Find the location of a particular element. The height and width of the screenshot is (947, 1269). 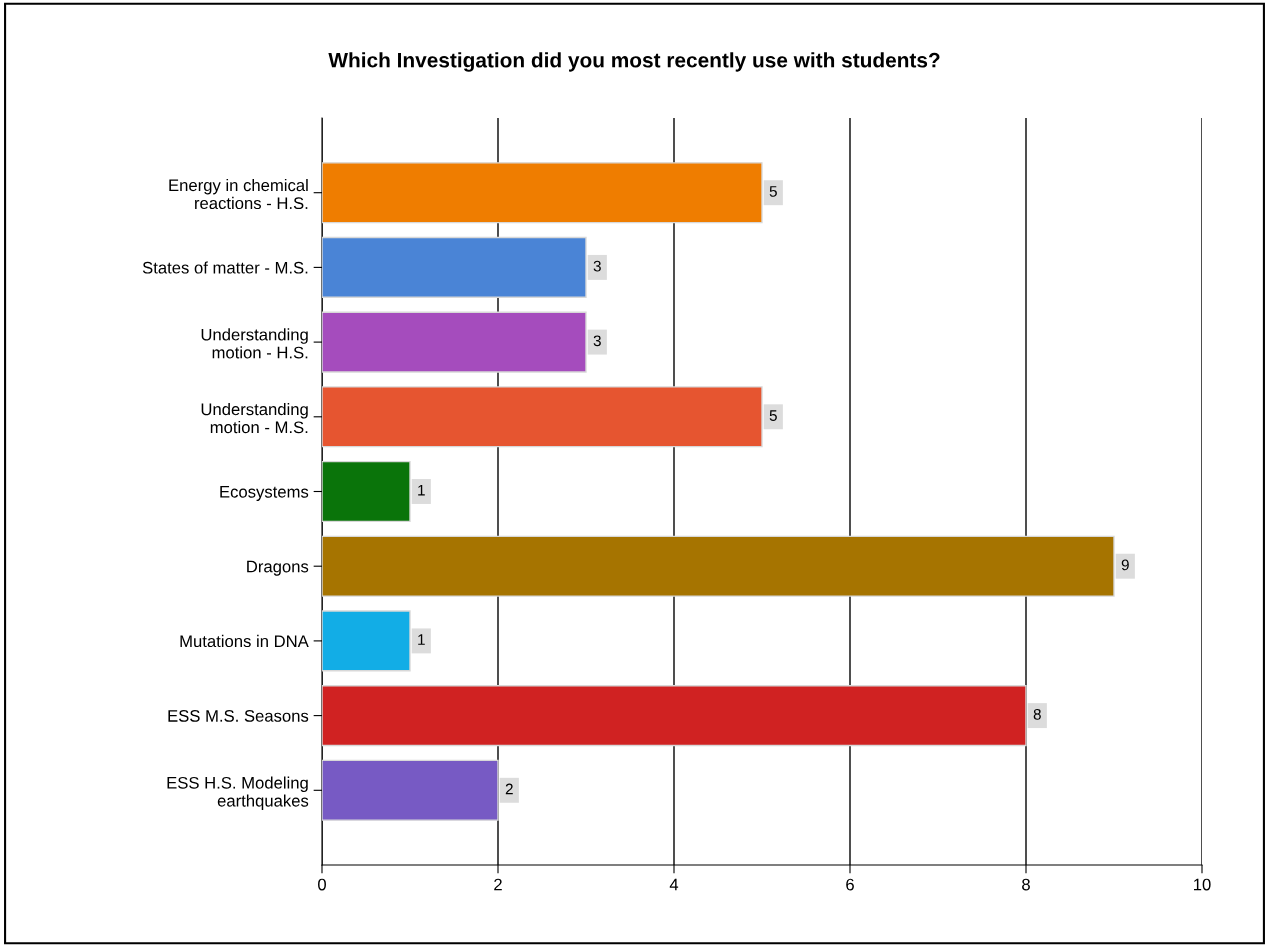

y-tick-label: ESS M.S. Seasons is located at coordinates (238, 716).